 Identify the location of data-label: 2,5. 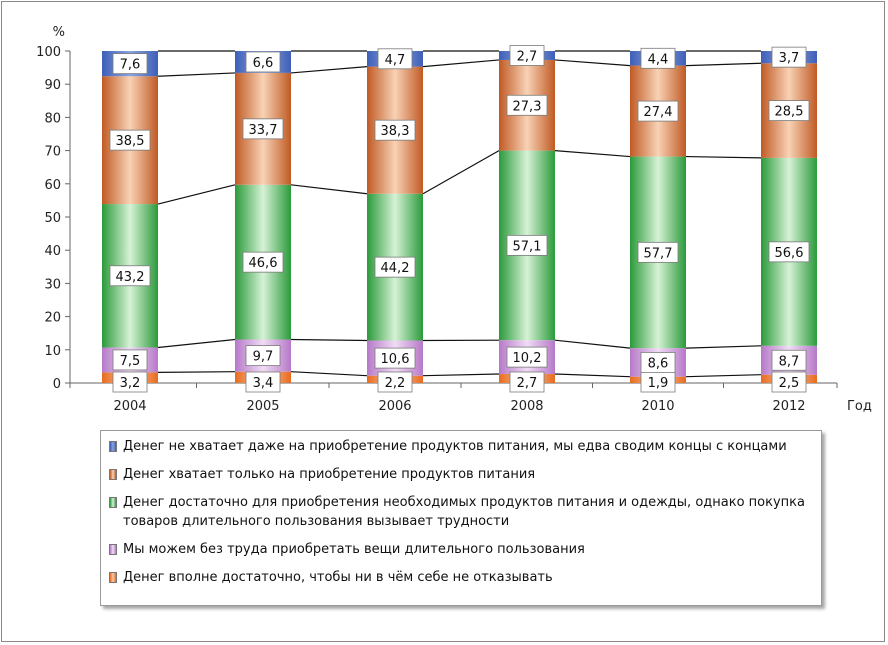
(789, 383).